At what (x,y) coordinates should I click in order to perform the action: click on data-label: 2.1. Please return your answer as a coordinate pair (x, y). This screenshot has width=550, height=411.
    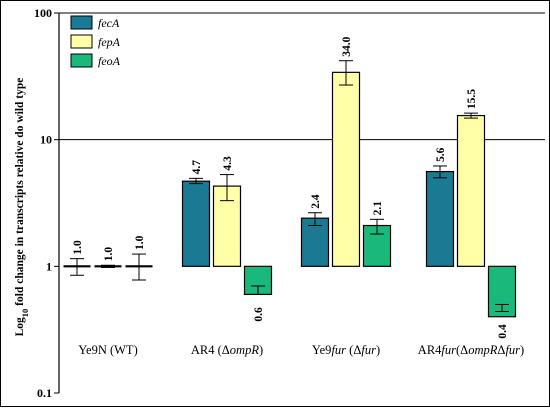
    Looking at the image, I should click on (378, 208).